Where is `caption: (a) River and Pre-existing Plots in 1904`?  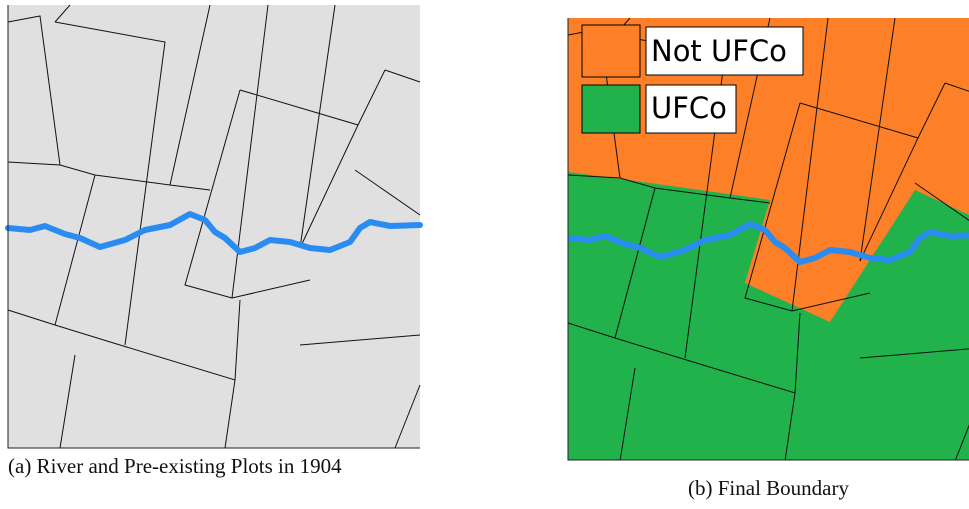 caption: (a) River and Pre-existing Plots in 1904 is located at coordinates (175, 466).